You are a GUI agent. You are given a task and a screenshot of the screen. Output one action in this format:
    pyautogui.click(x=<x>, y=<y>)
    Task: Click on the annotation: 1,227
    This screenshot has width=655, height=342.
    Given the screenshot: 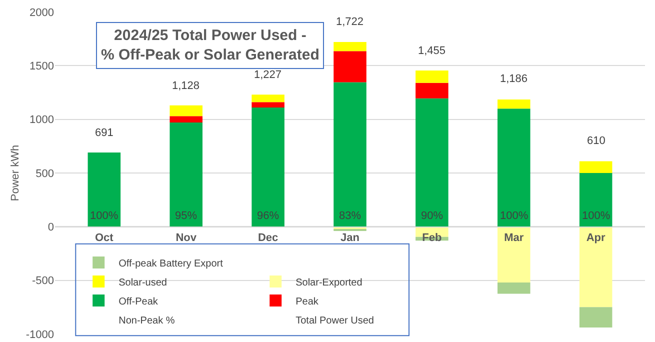 What is the action you would take?
    pyautogui.click(x=268, y=75)
    